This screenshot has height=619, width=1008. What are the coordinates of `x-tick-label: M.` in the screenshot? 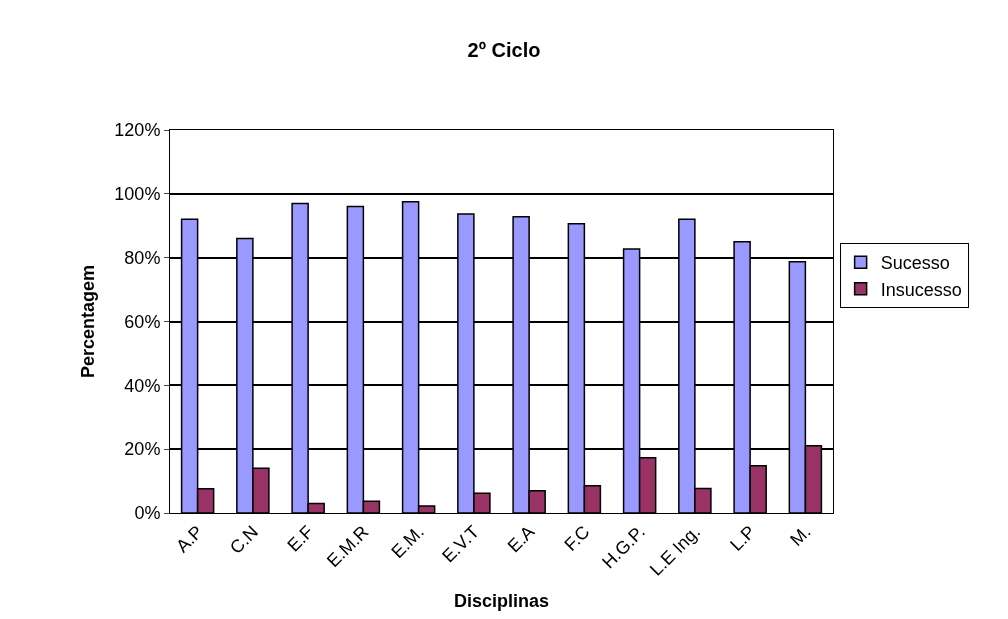 It's located at (800, 535).